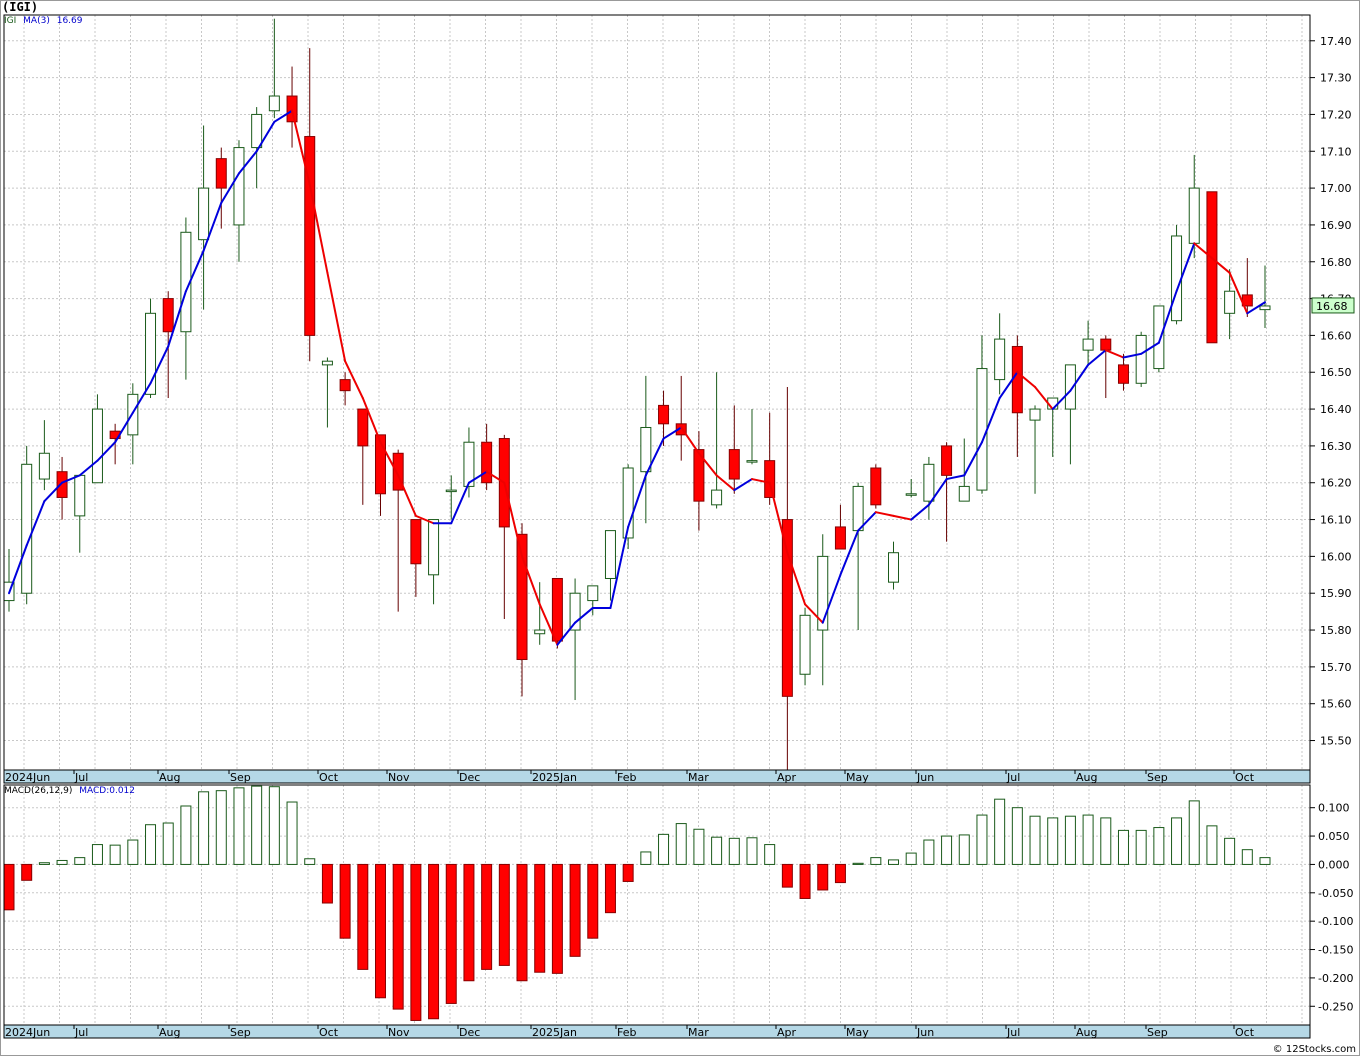 This screenshot has width=1360, height=1056. Describe the element at coordinates (1314, 1049) in the screenshot. I see `watermark: © 12Stocks.com` at that location.